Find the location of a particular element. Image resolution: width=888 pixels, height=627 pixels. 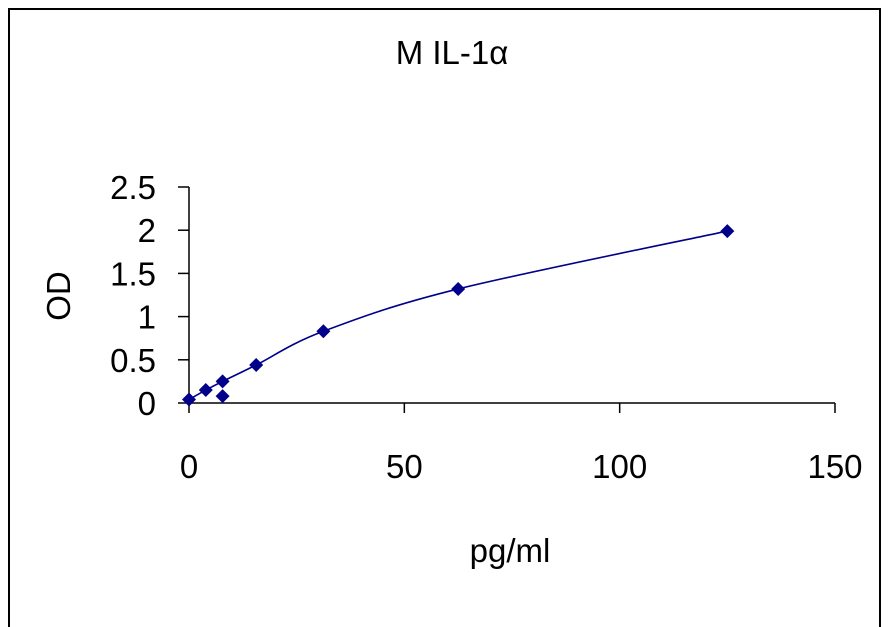

y-tick-label: 1.5 is located at coordinates (133, 273).